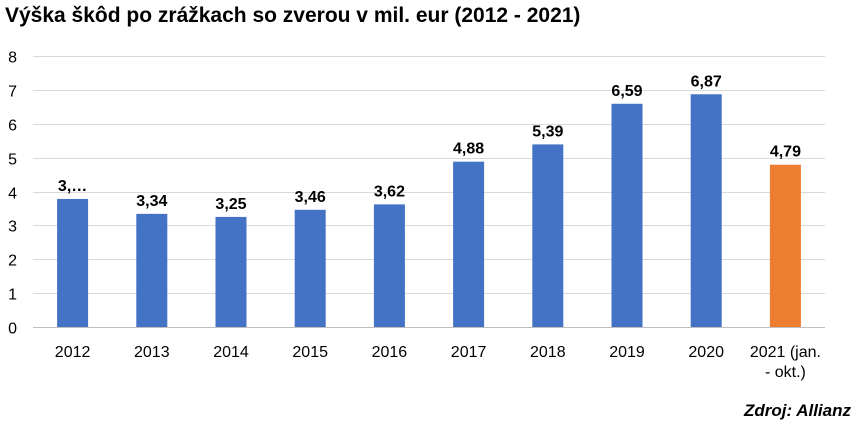  What do you see at coordinates (627, 352) in the screenshot?
I see `x-tick-label: 2019` at bounding box center [627, 352].